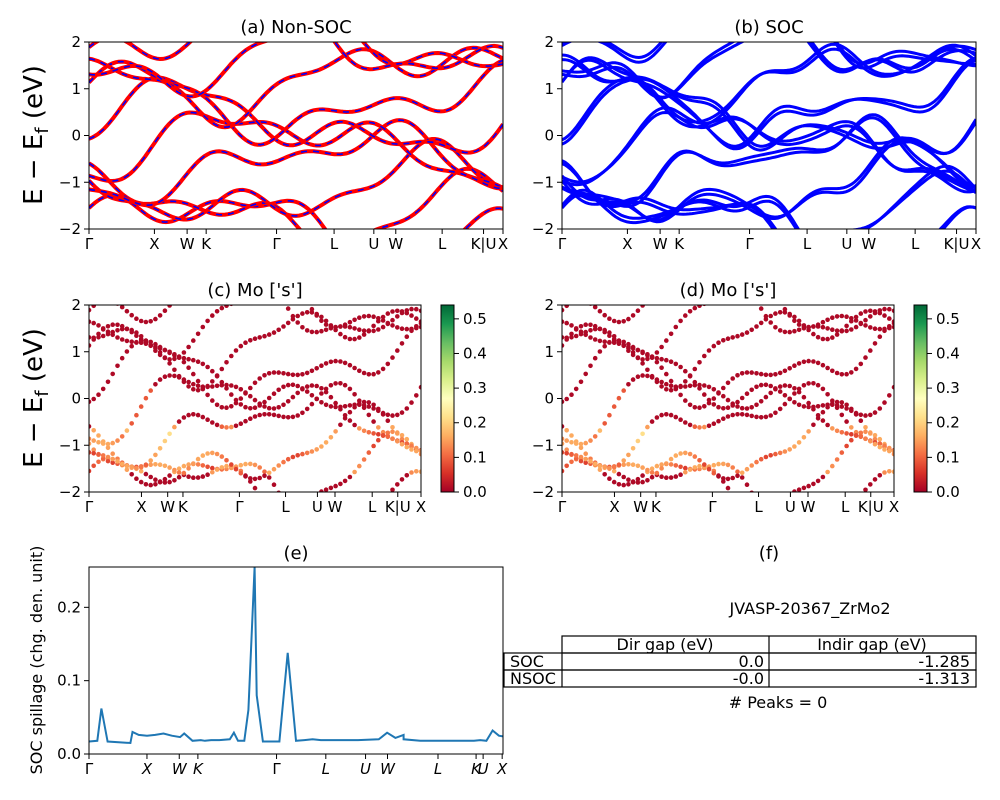  What do you see at coordinates (948, 388) in the screenshot?
I see `colorbar-tick-label: 0.3` at bounding box center [948, 388].